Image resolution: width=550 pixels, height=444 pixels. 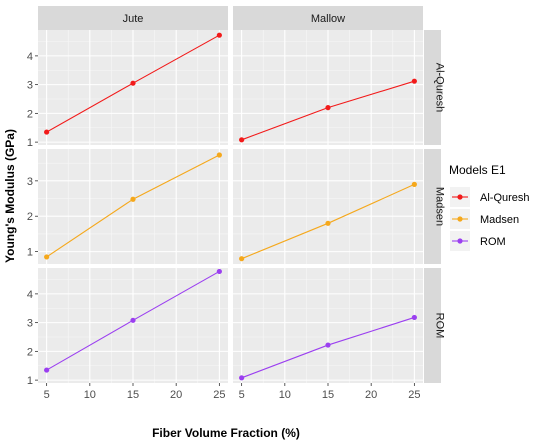 I want to click on column-strip-mallow, so click(x=328, y=18).